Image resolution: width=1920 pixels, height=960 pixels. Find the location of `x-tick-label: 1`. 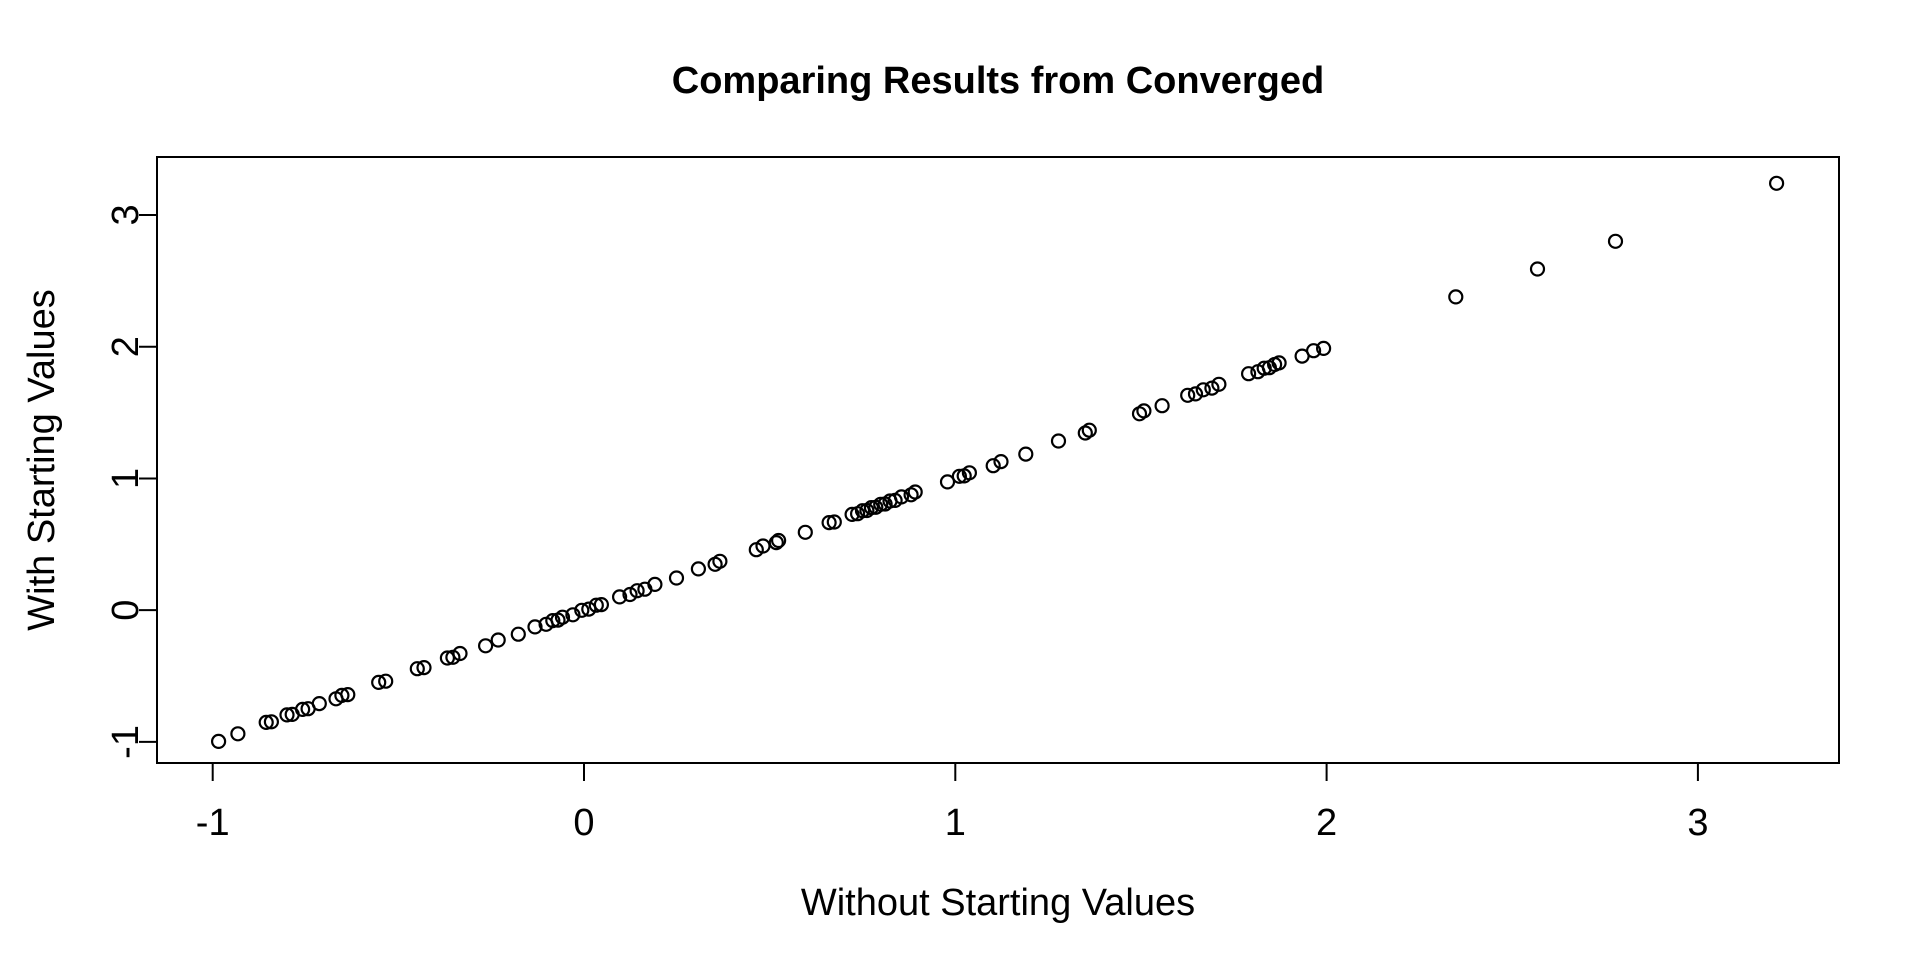

x-tick-label: 1 is located at coordinates (955, 823).